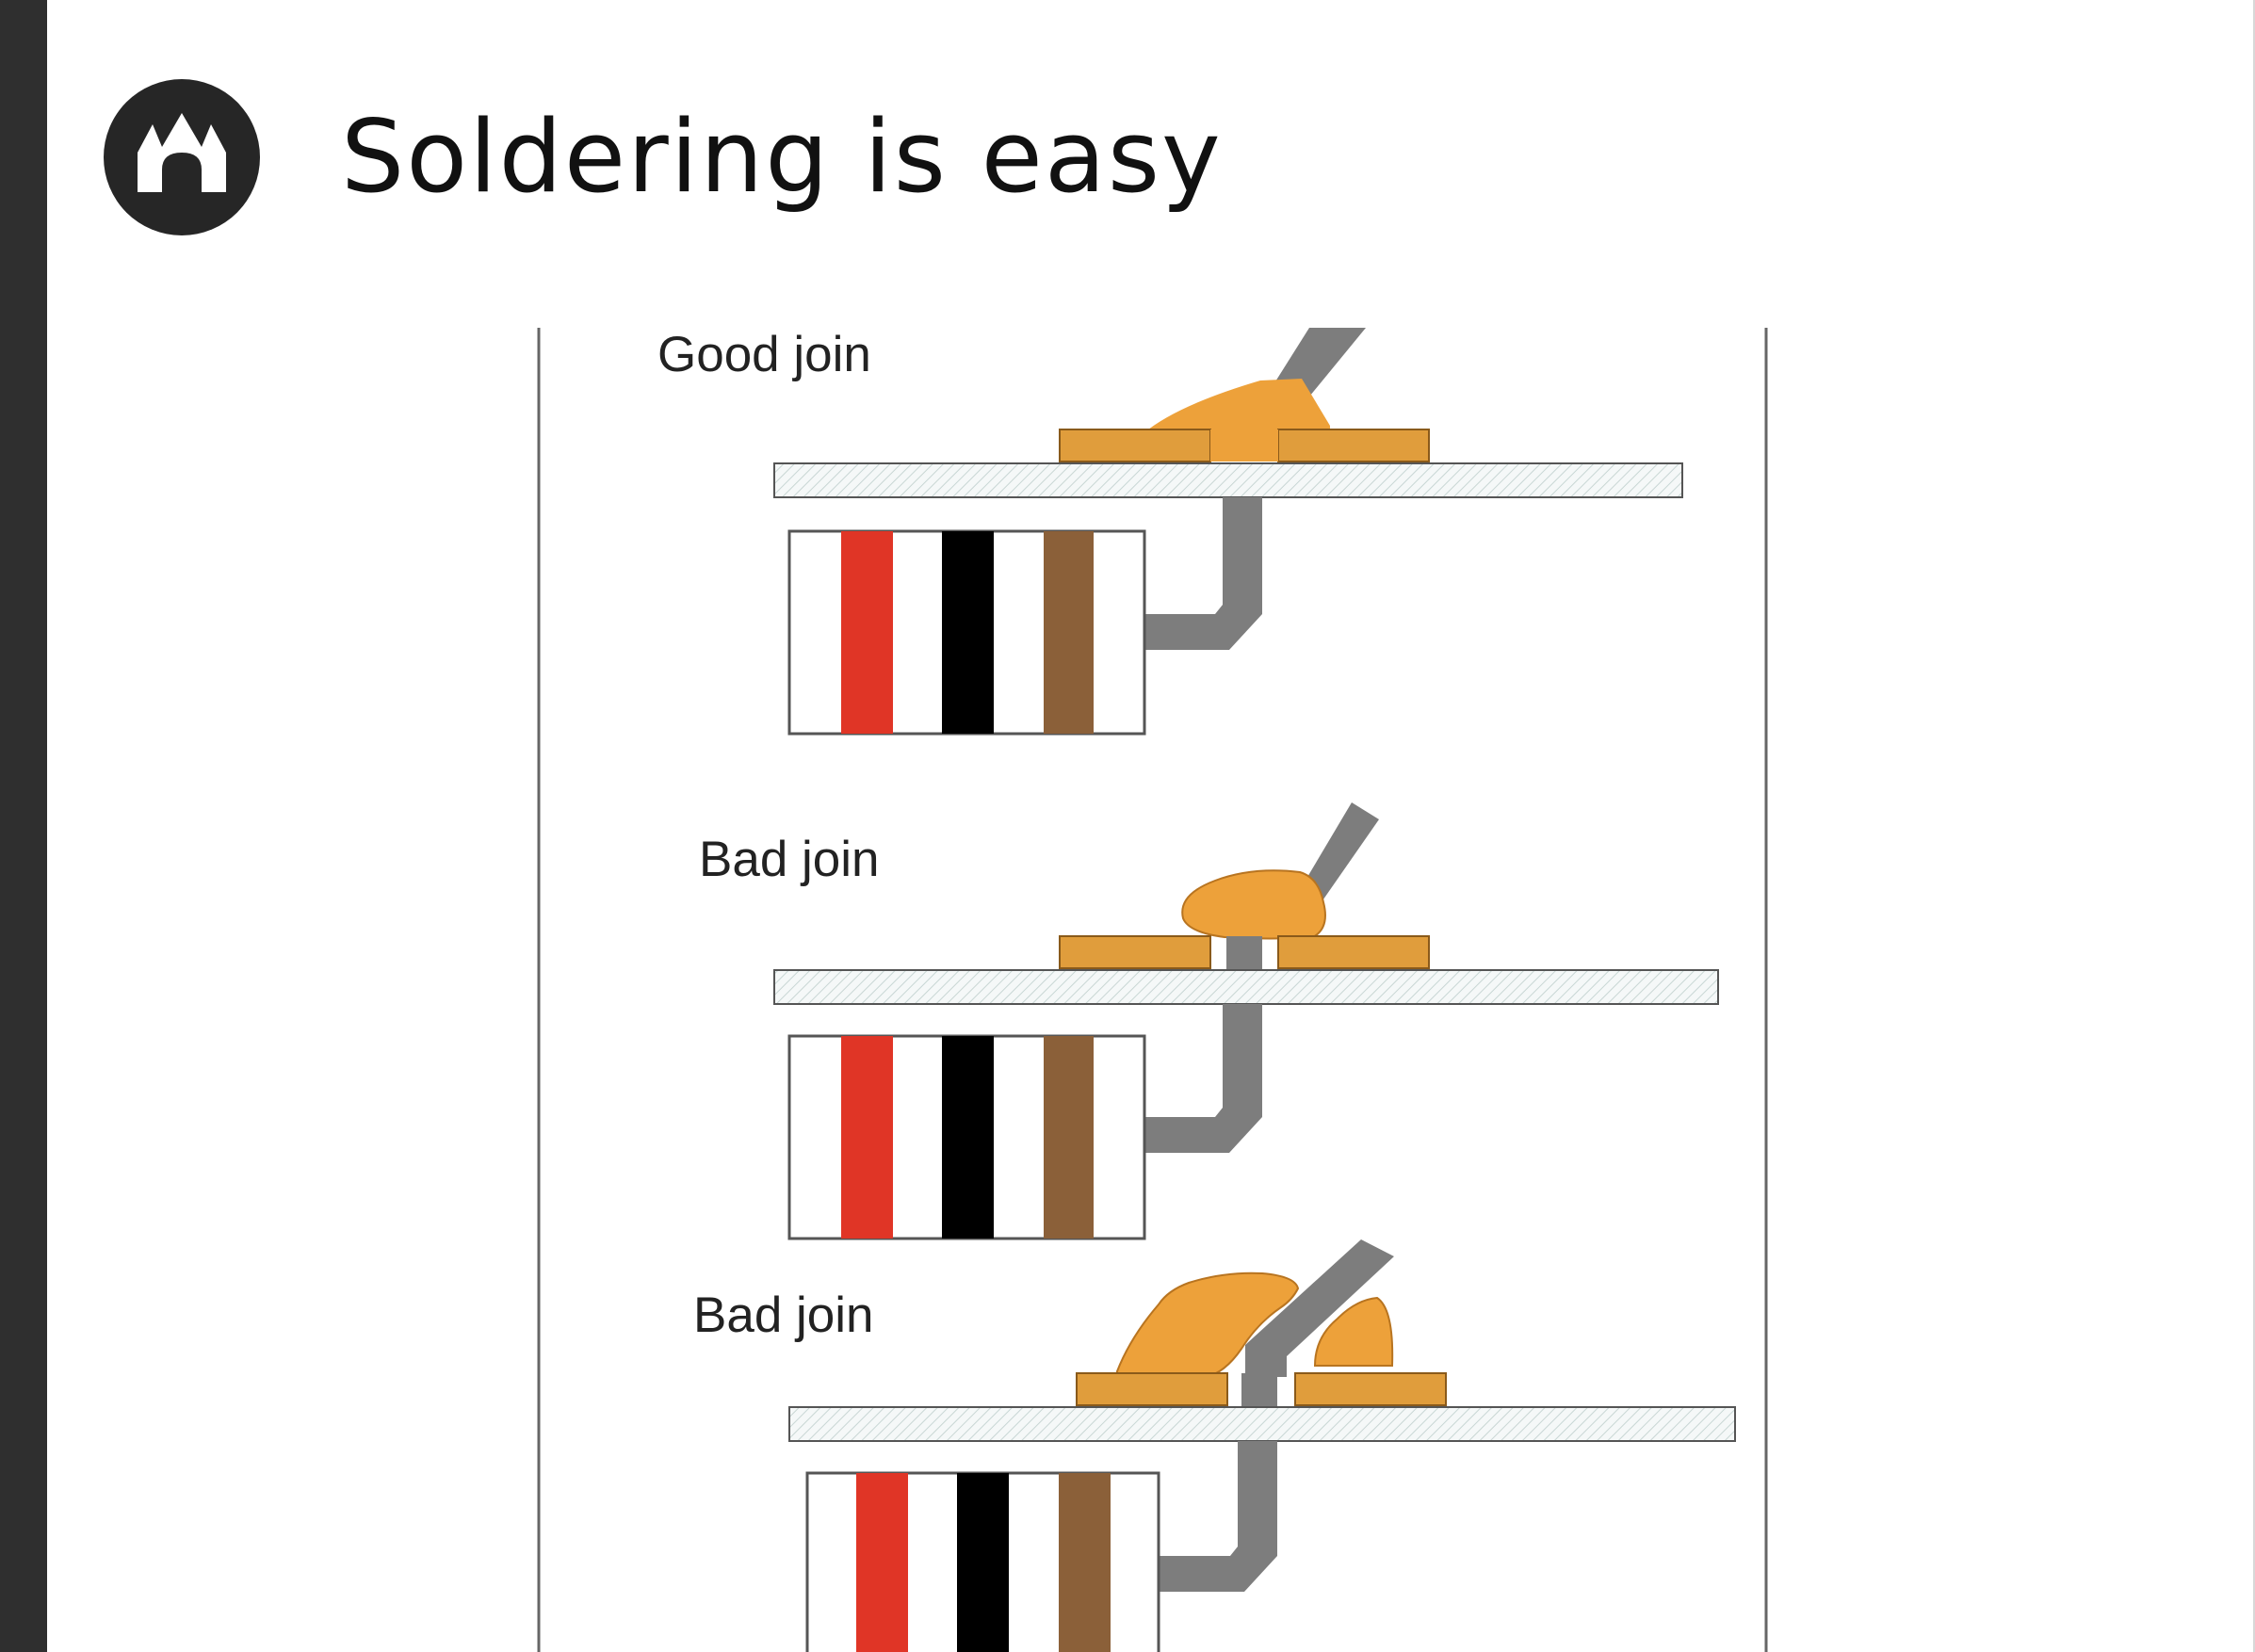 This screenshot has width=2255, height=1652. I want to click on right-edge-divider, so click(2254, 826).